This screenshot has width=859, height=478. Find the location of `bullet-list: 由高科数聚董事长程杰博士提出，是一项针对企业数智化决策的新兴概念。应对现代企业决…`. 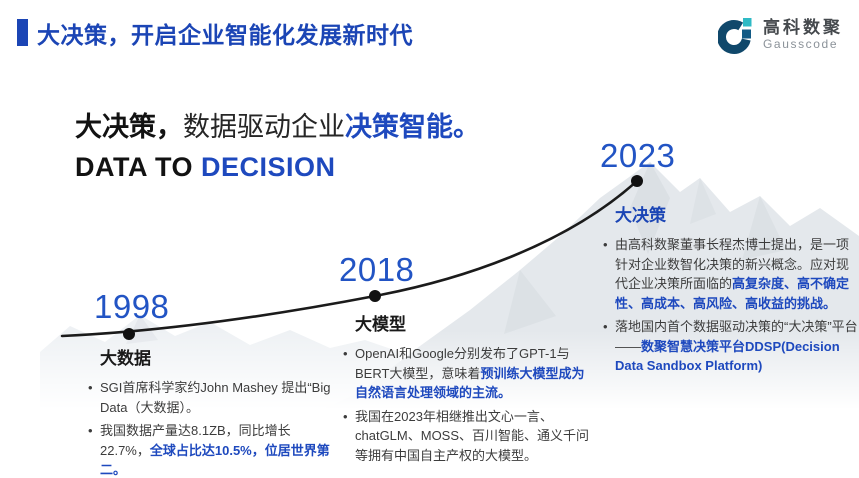

bullet-list: 由高科数聚董事长程杰博士提出，是一项针对企业数智化决策的新兴概念。应对现代企业决… is located at coordinates (730, 305).